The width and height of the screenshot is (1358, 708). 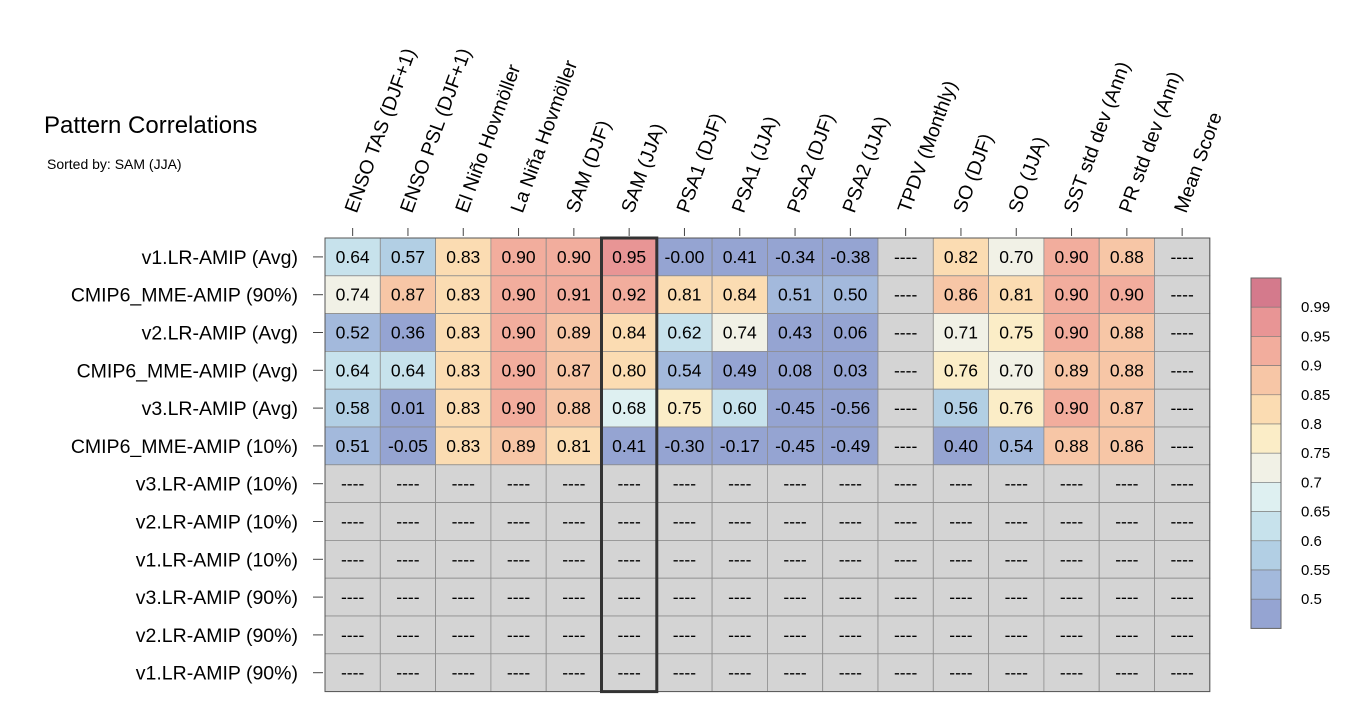 I want to click on cell-value: 0.92, so click(x=629, y=295).